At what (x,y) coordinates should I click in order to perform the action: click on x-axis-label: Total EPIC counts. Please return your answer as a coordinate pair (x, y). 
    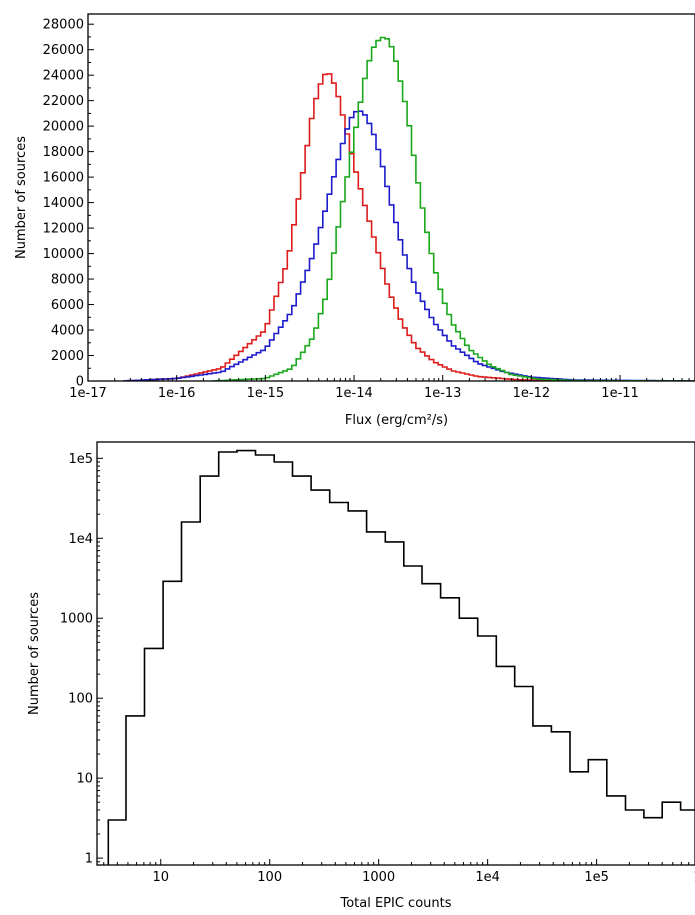
    Looking at the image, I should click on (395, 903).